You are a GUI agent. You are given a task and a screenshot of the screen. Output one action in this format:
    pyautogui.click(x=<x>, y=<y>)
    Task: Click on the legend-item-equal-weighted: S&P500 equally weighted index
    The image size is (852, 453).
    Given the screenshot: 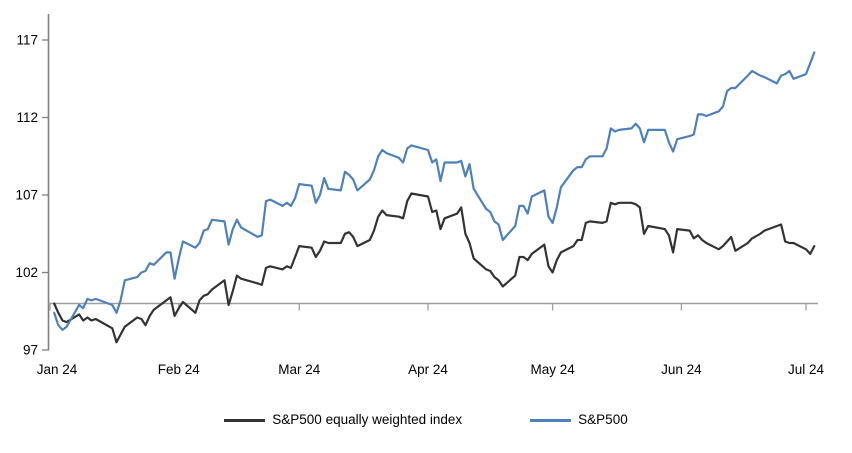 What is the action you would take?
    pyautogui.click(x=343, y=420)
    